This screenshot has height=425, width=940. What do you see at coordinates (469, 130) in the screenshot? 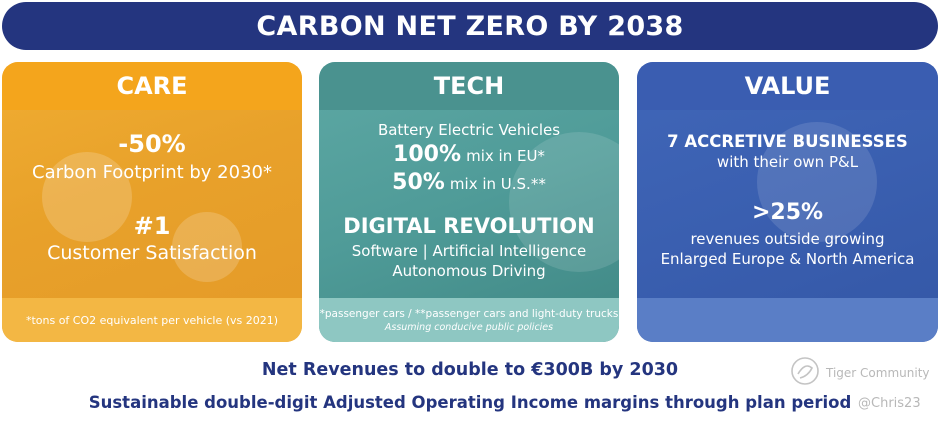
I see `tech-bev-label: Battery Electric Vehicles` at bounding box center [469, 130].